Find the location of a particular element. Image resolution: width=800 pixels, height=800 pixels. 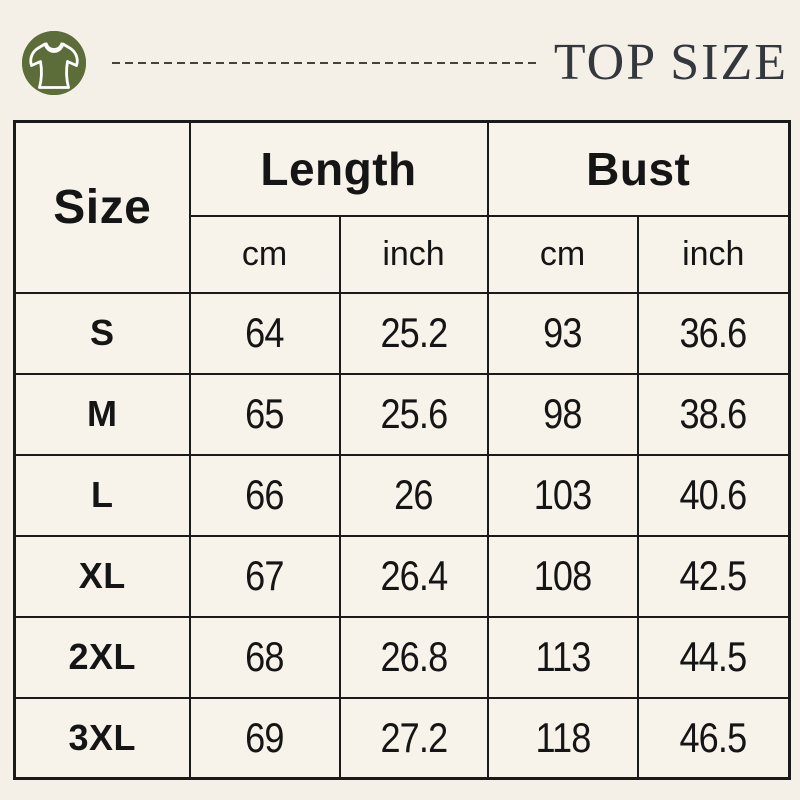

table-units-row: cm inch cm inch is located at coordinates (403, 254).